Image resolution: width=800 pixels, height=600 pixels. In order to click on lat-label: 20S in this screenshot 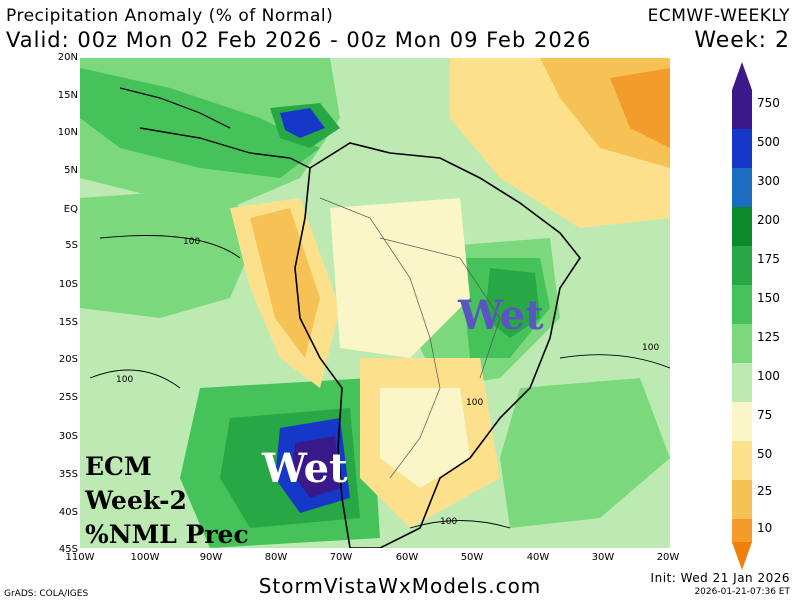, I will do `click(68, 359)`.